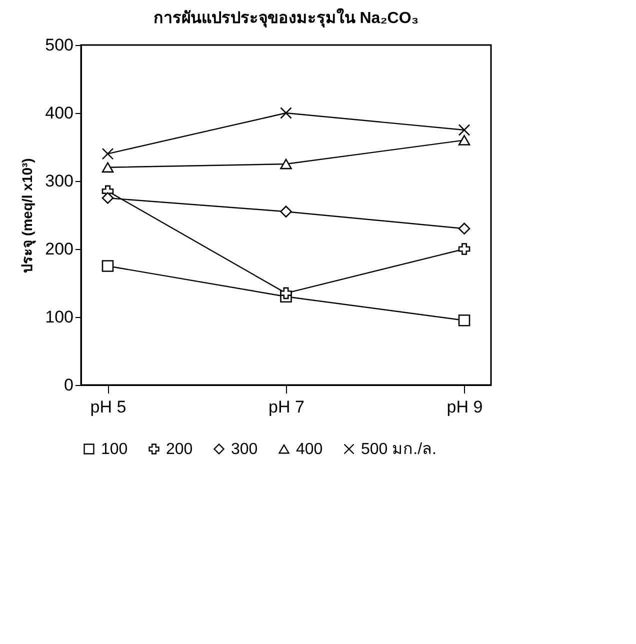 Image resolution: width=636 pixels, height=644 pixels. I want to click on x-tick-label: pH 7, so click(286, 407).